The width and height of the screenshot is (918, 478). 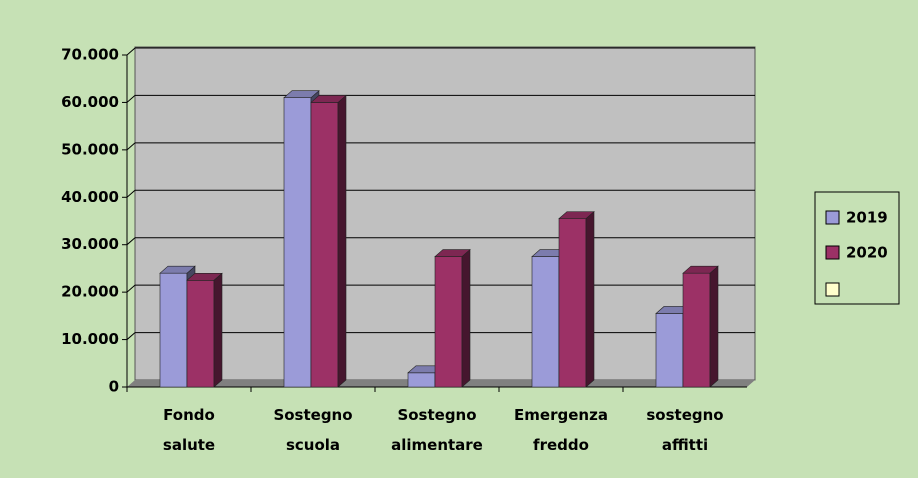 I want to click on x-tick-label: Sostegno alimentare, so click(x=437, y=430).